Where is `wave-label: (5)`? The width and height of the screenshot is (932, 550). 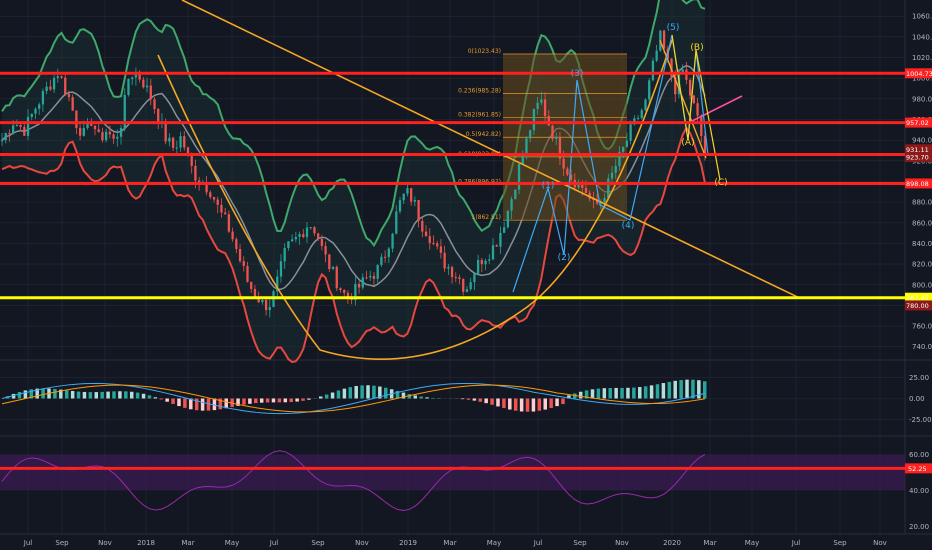 wave-label: (5) is located at coordinates (673, 28).